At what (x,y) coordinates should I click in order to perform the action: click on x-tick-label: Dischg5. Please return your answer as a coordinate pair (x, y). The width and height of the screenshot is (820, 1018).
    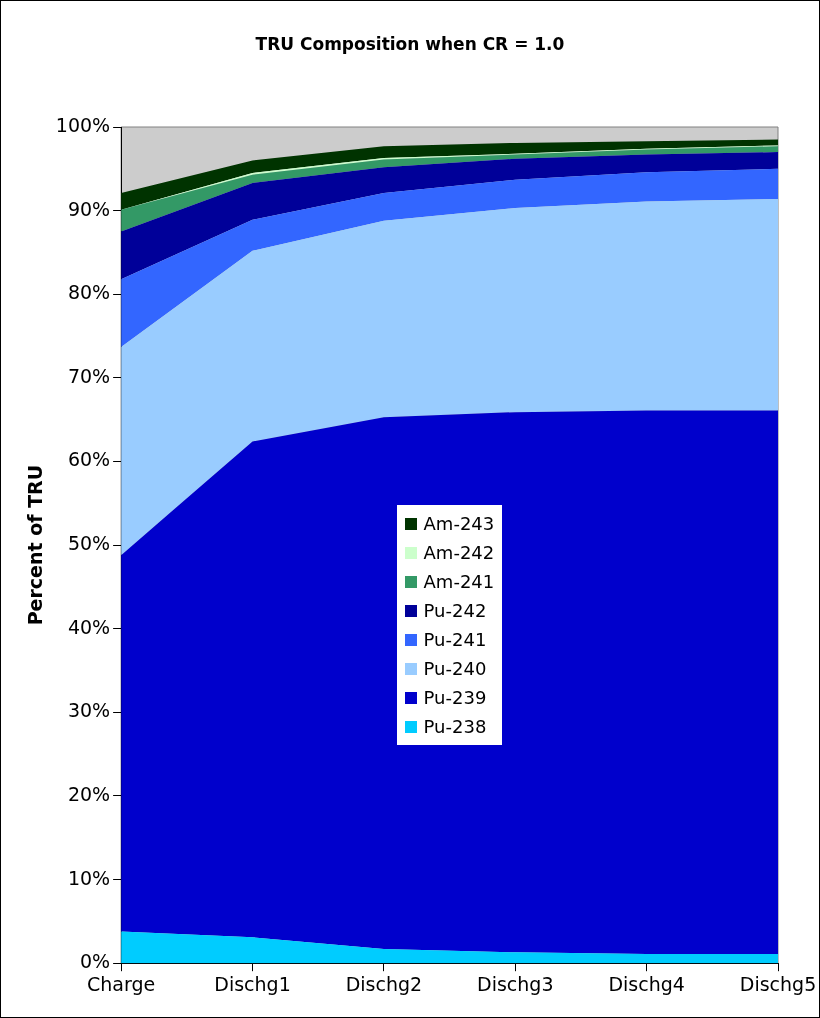
    Looking at the image, I should click on (778, 983).